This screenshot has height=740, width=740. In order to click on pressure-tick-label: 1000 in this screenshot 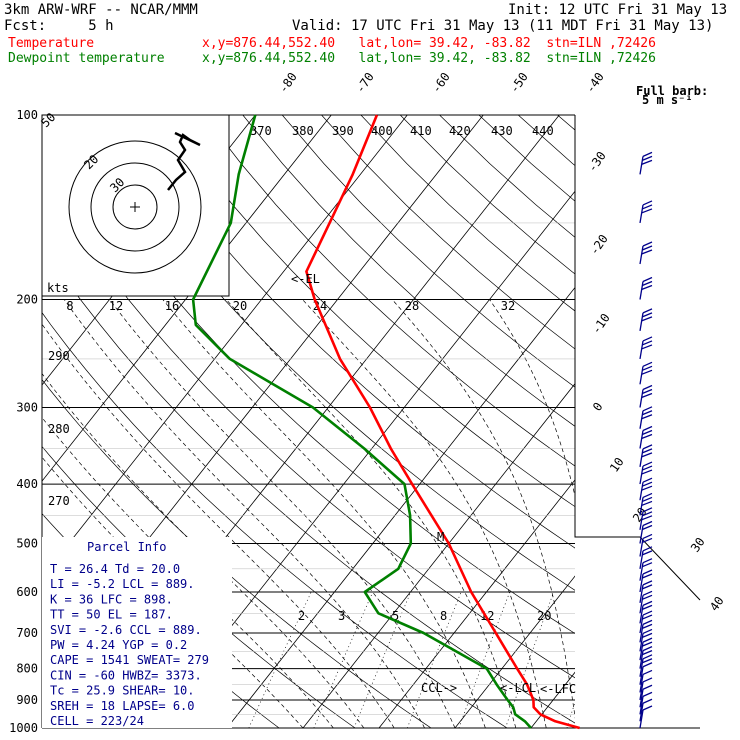, I will do `click(23, 728)`.